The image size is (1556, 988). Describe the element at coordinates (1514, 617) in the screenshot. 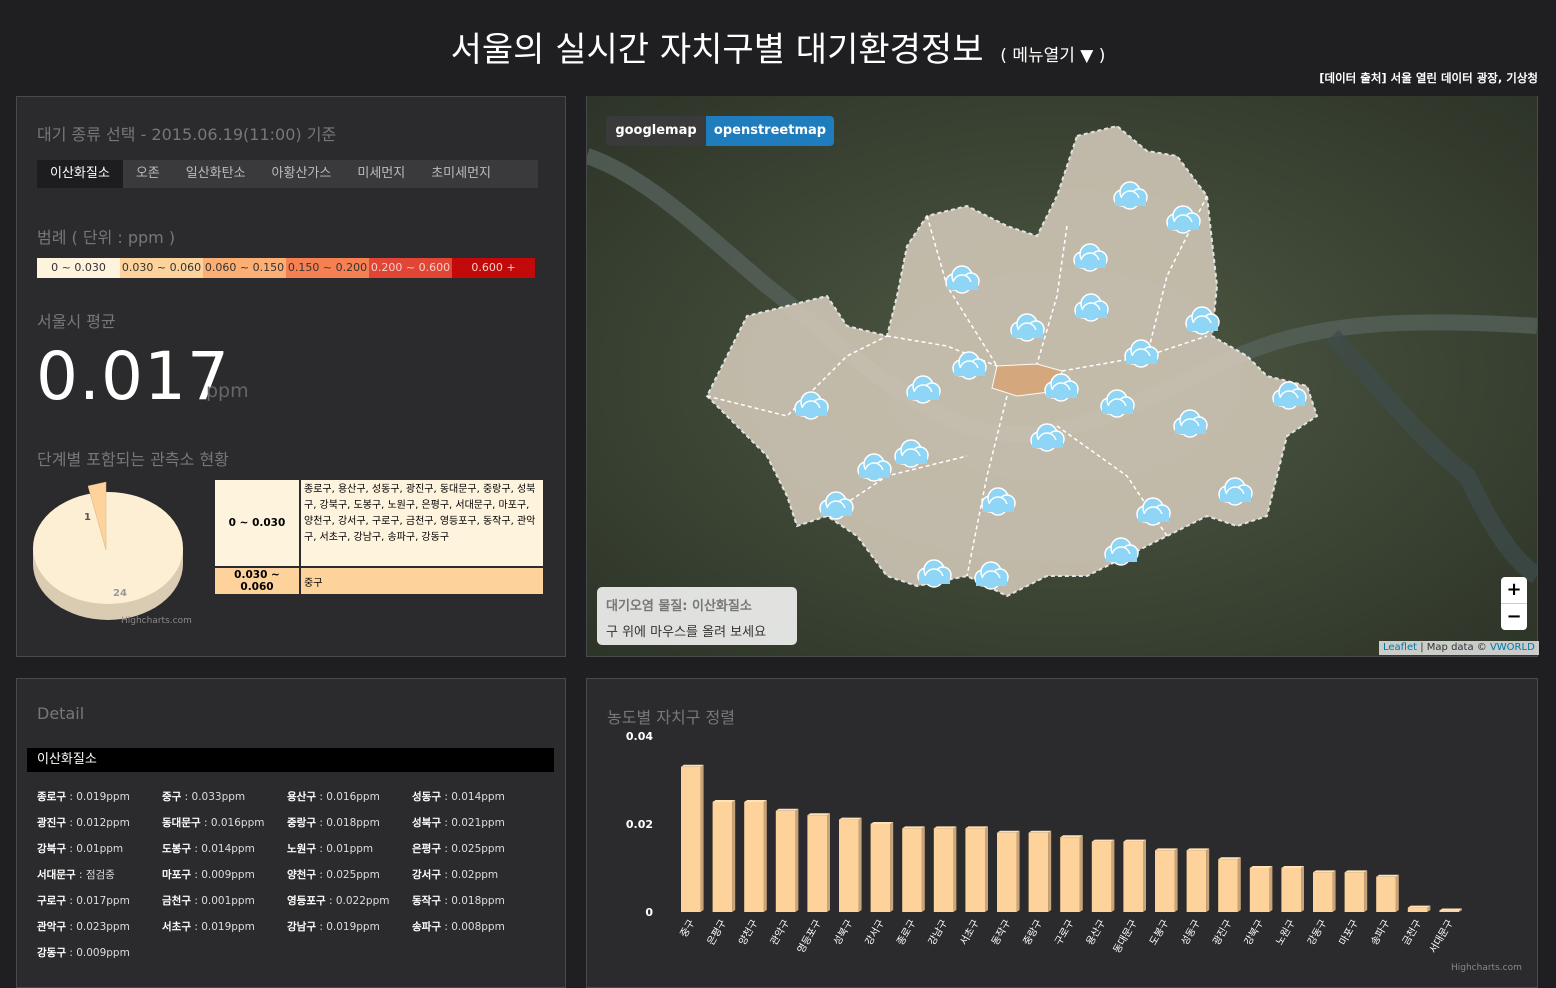

I see `zoom-out-button: −` at that location.